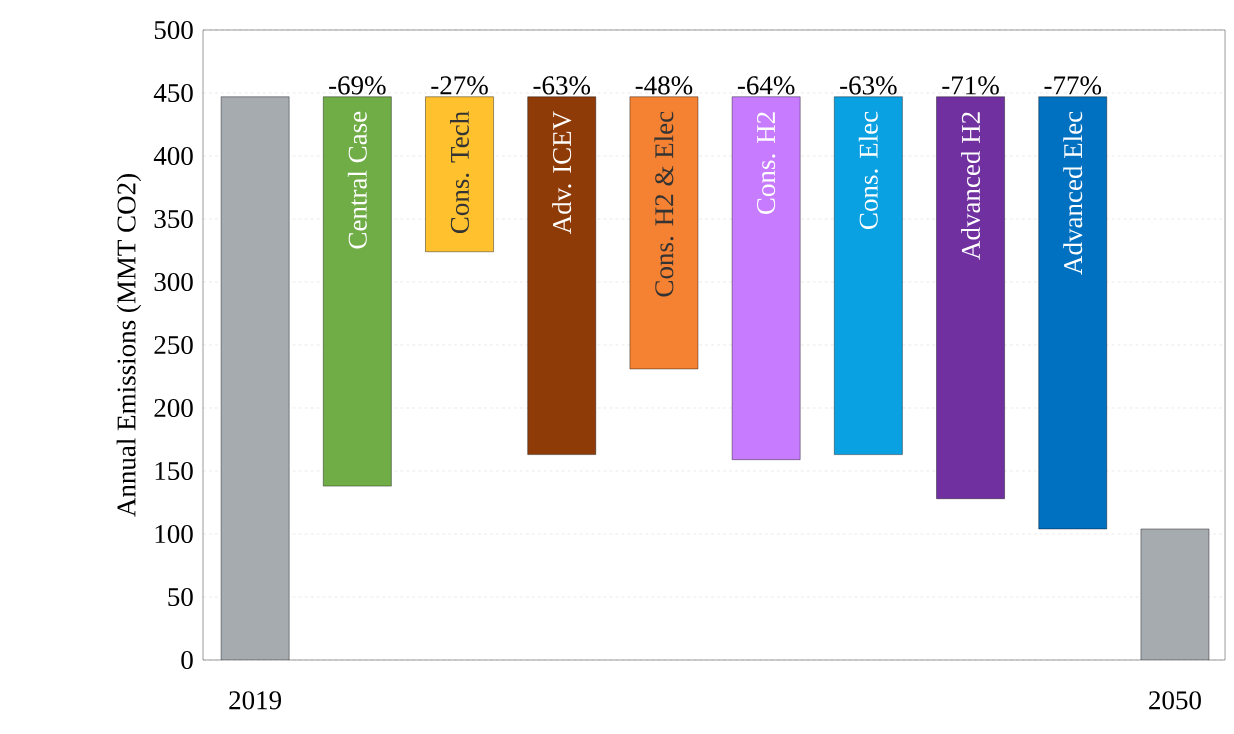 This screenshot has height=734, width=1234. What do you see at coordinates (664, 85) in the screenshot?
I see `annotation: -48%` at bounding box center [664, 85].